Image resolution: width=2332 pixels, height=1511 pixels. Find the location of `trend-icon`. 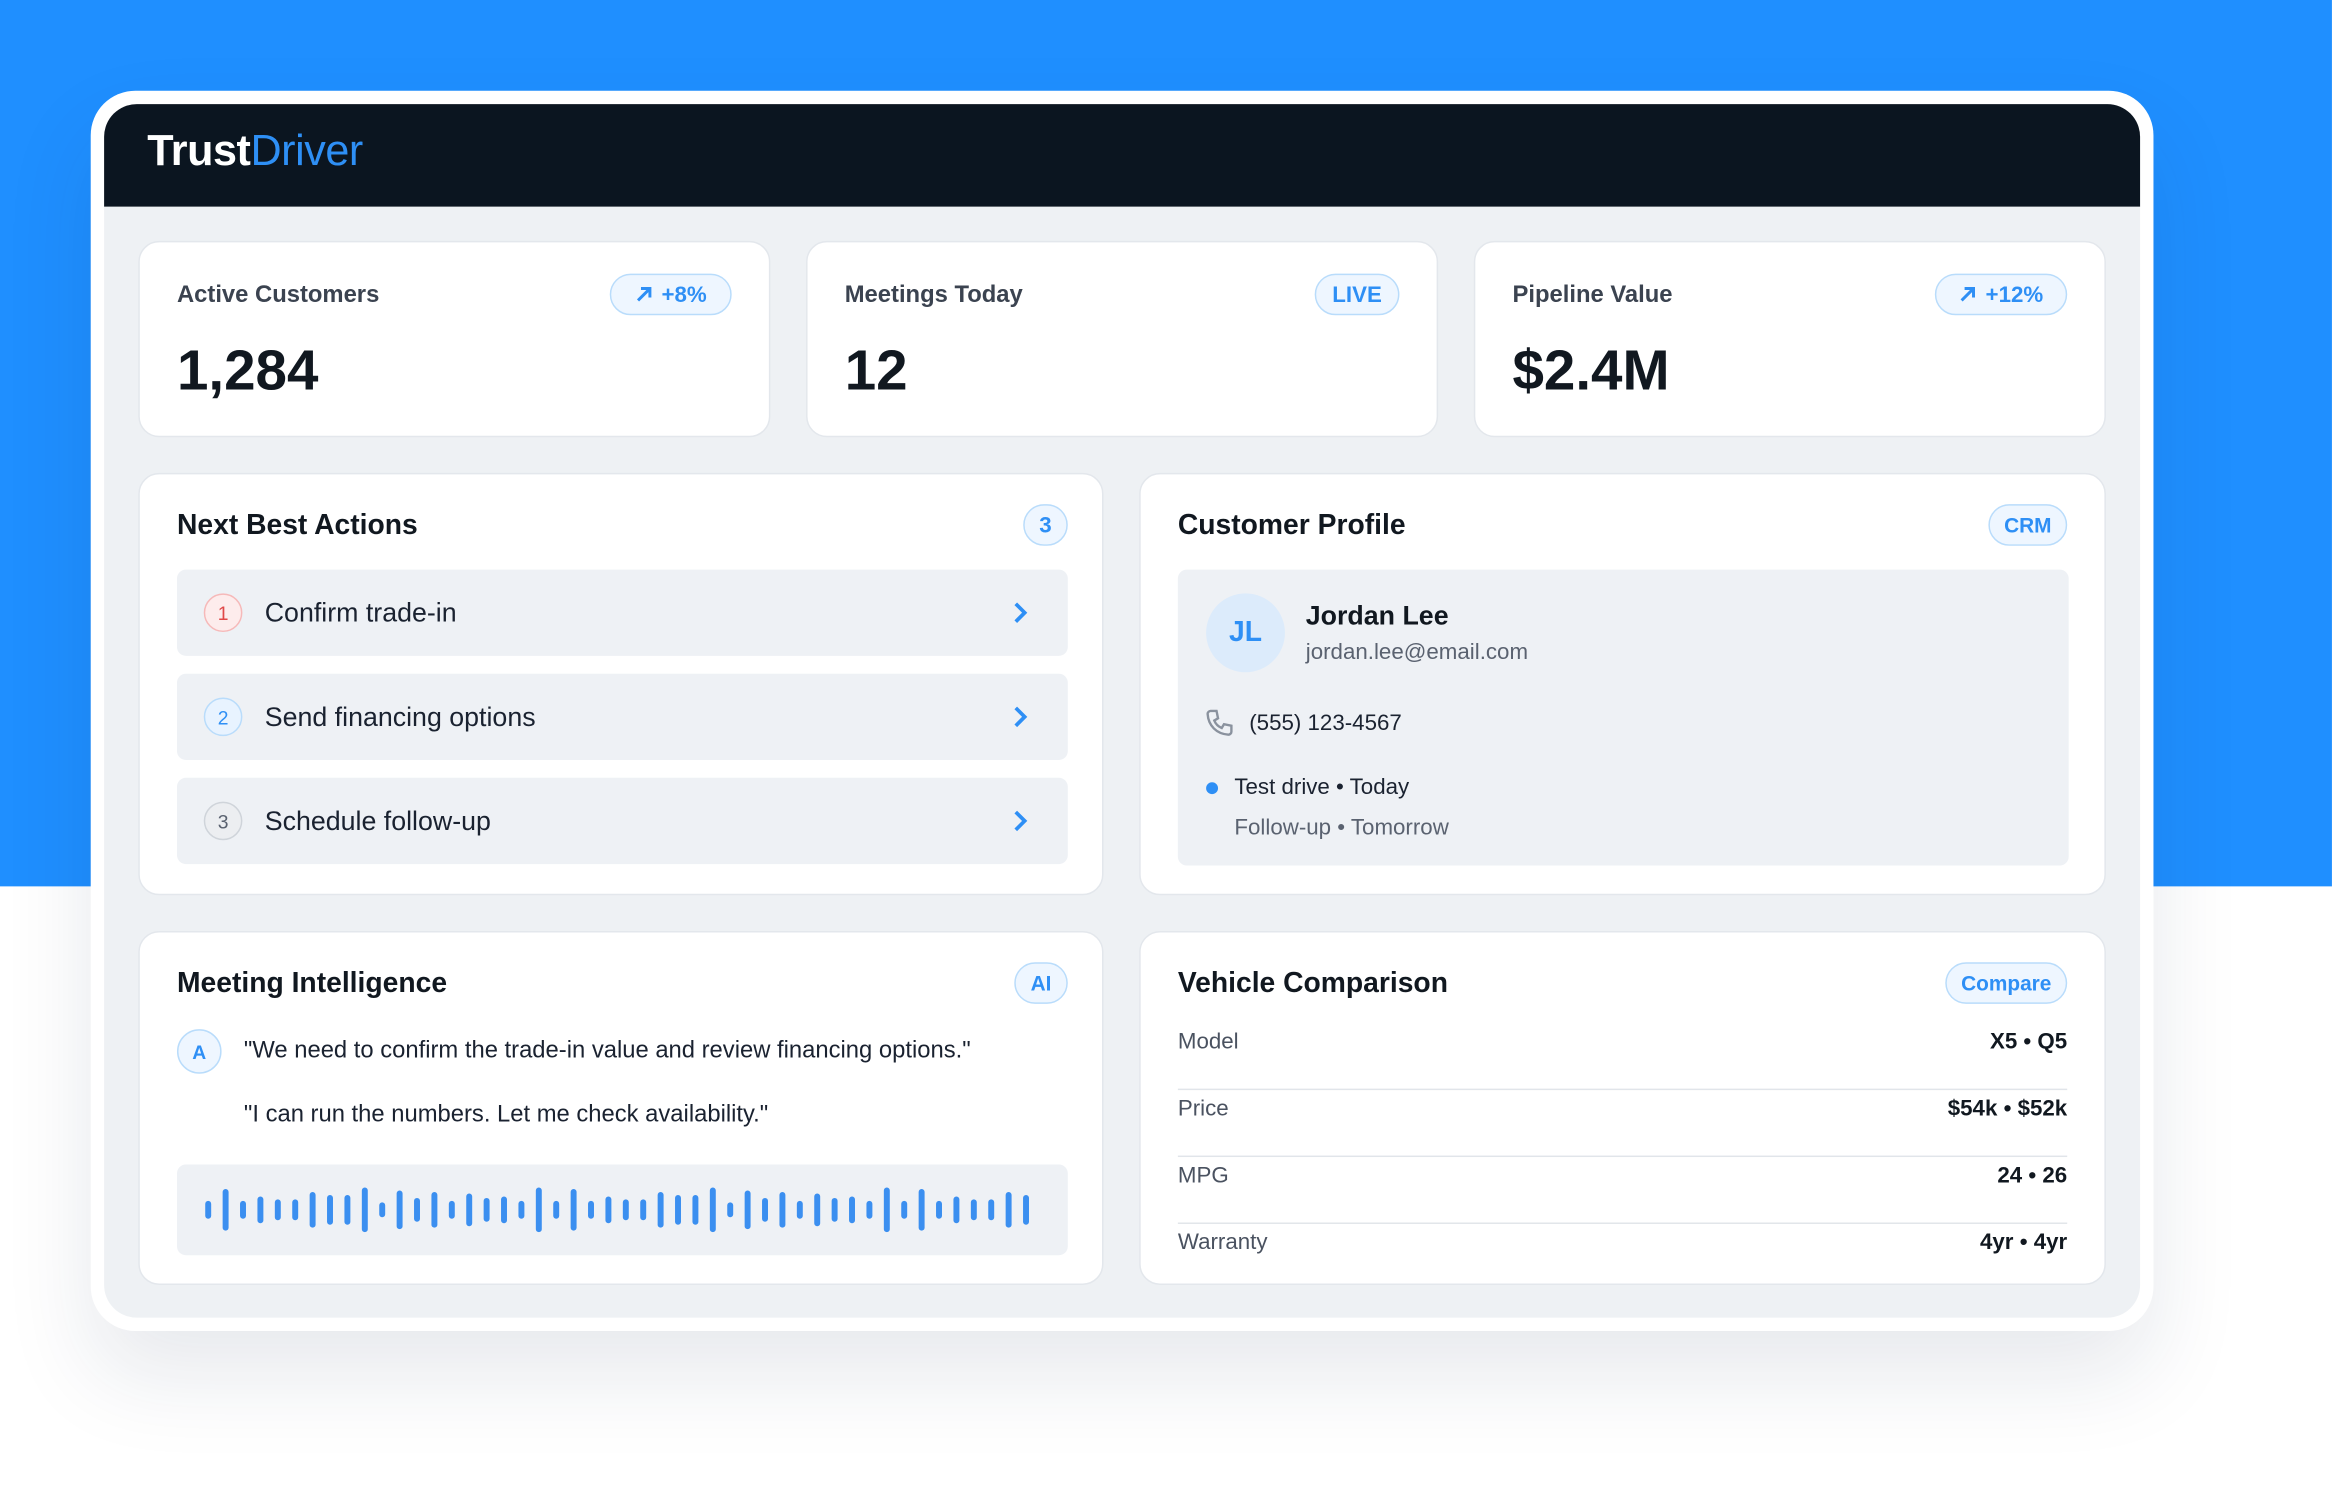

trend-icon is located at coordinates (1968, 294).